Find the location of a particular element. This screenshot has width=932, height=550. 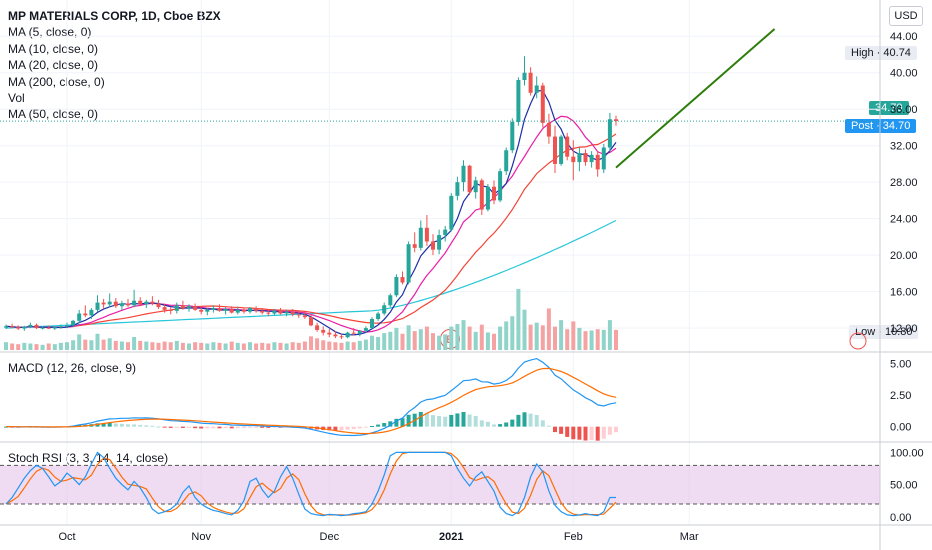

date-tick-label: Nov is located at coordinates (201, 537).